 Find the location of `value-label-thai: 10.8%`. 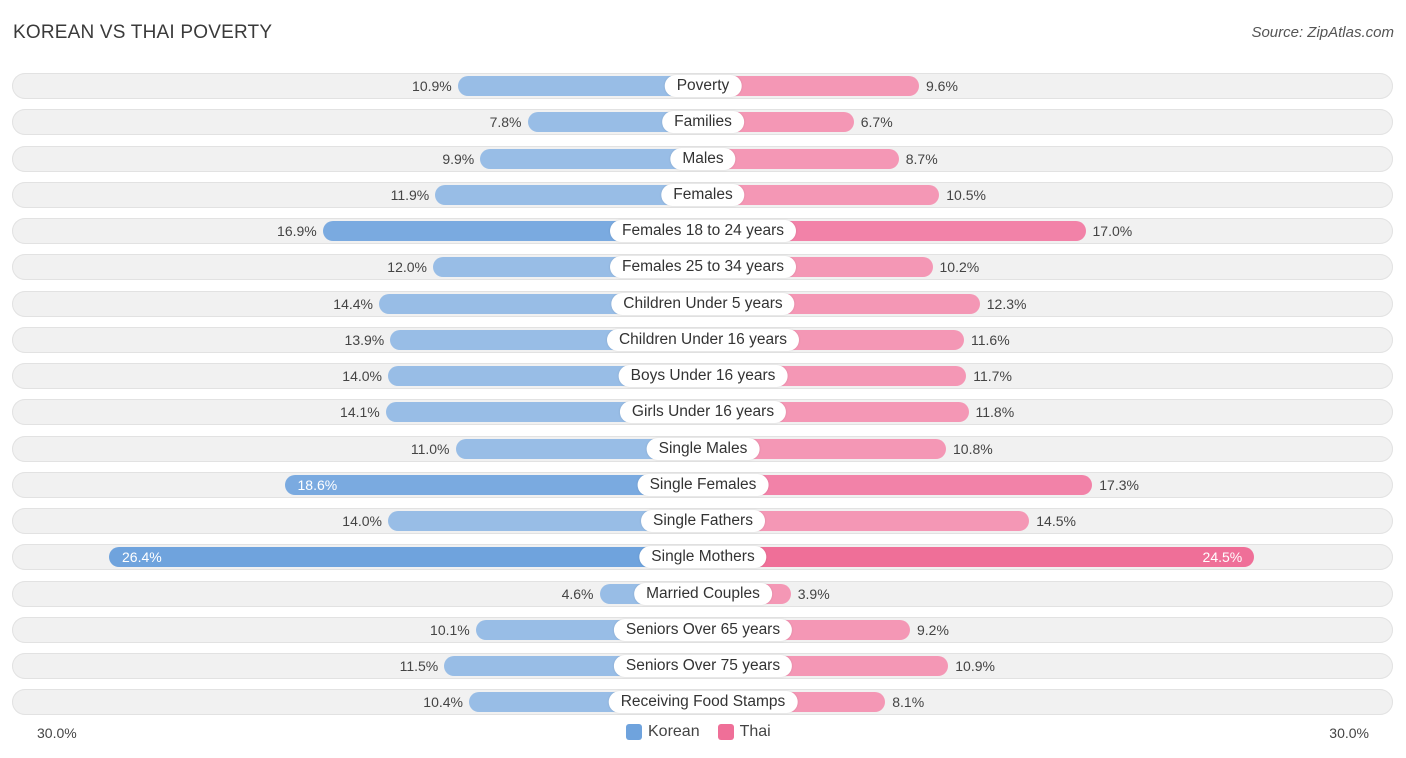

value-label-thai: 10.8% is located at coordinates (973, 448).